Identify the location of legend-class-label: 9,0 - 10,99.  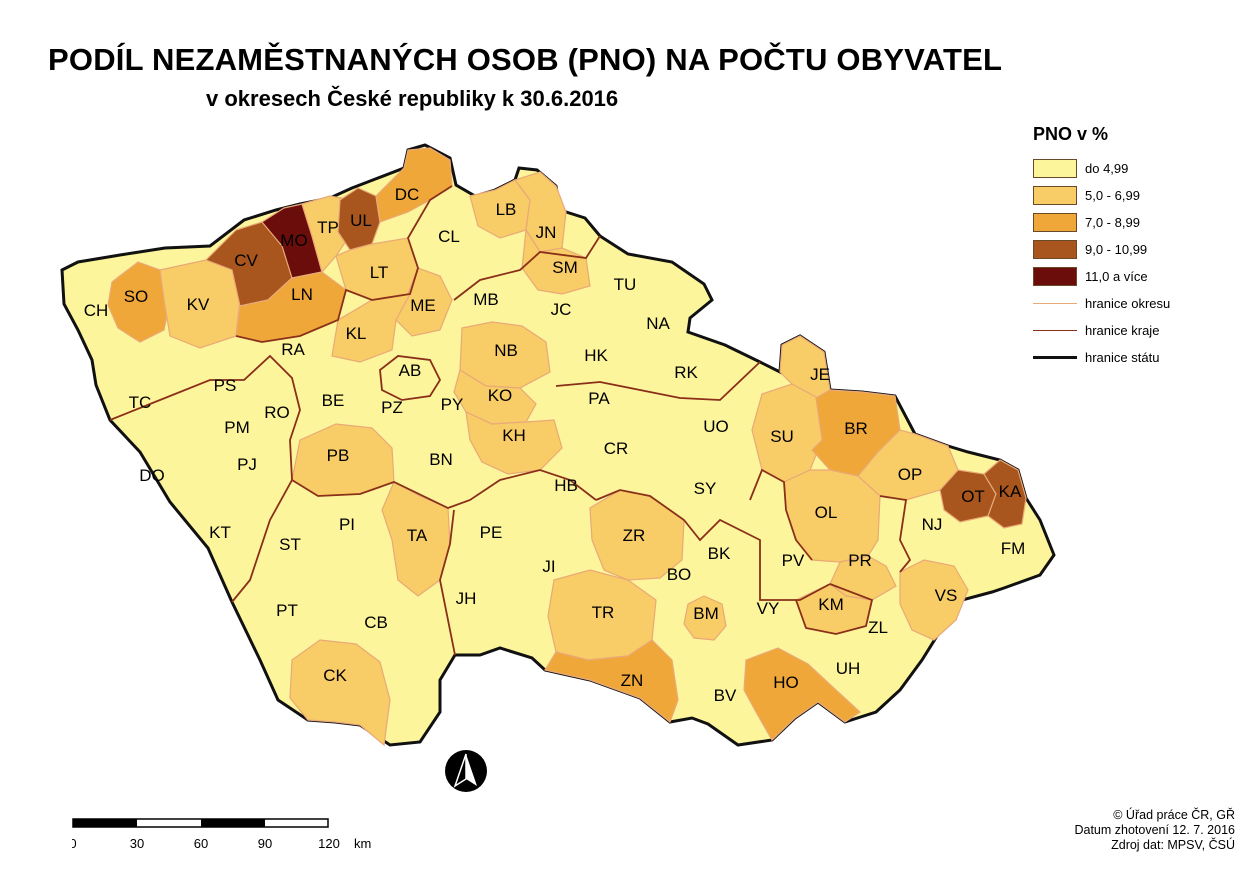
(1116, 249).